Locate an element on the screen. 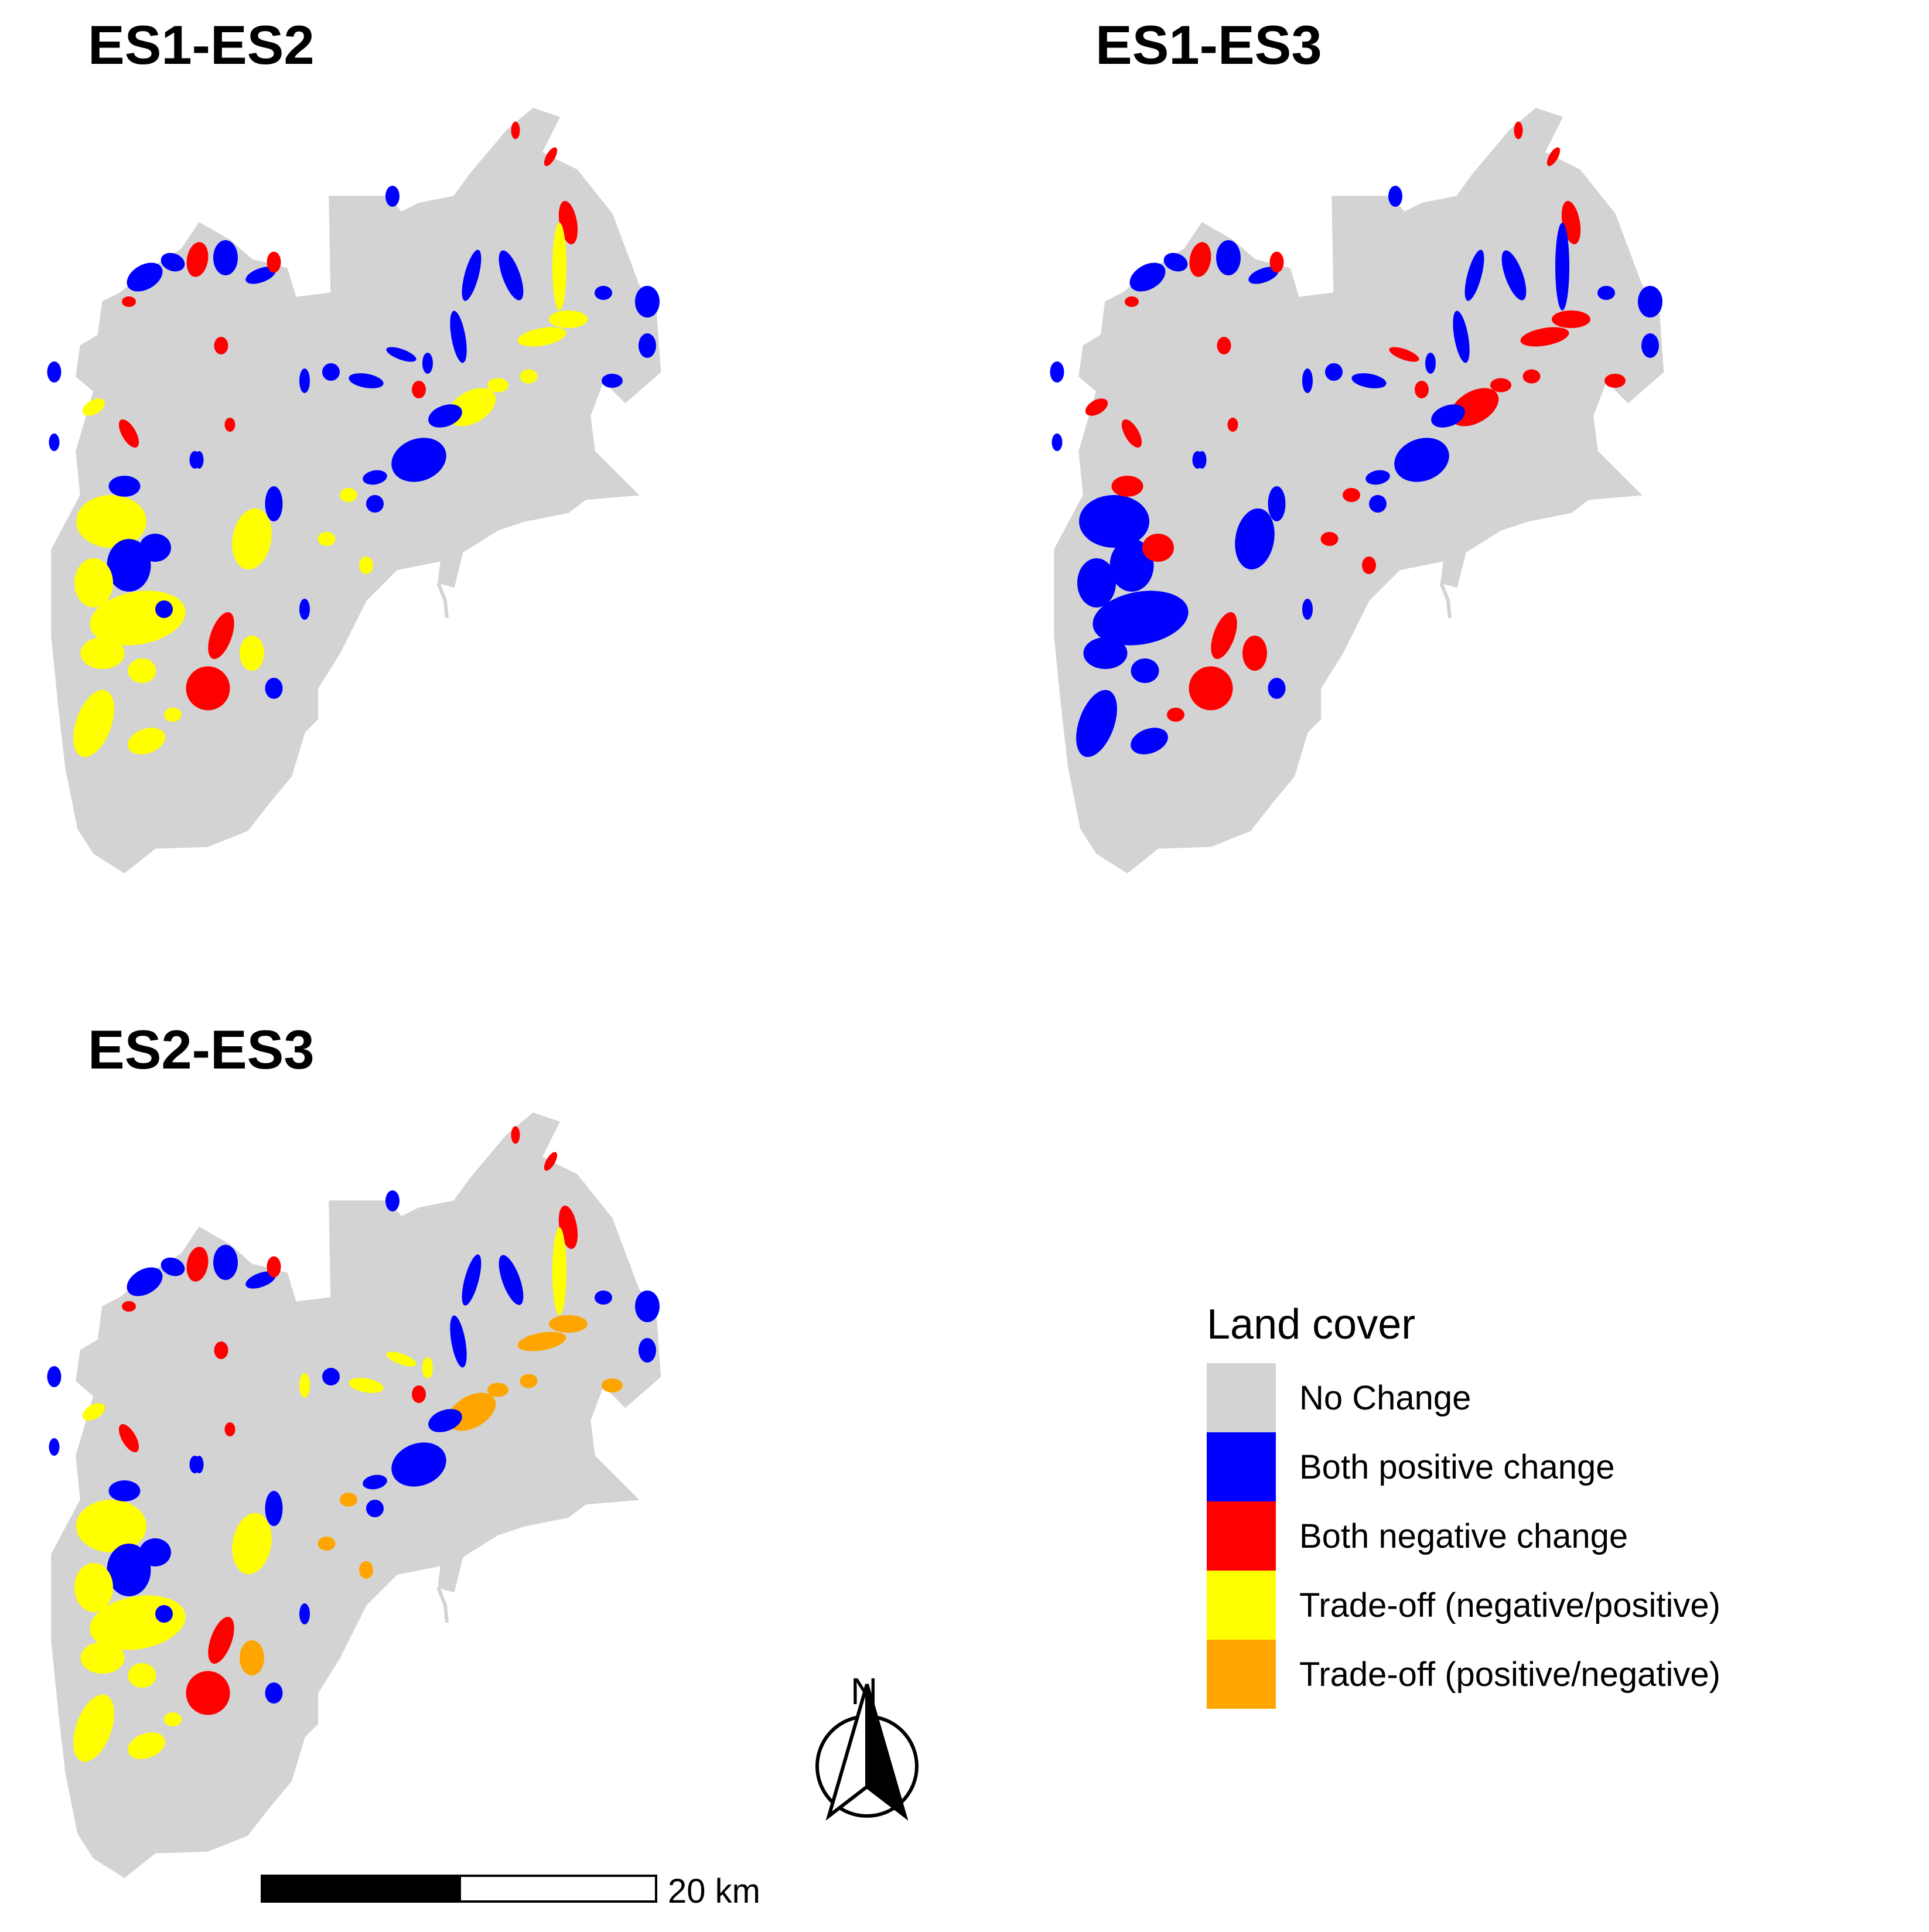  map-es2-es3 is located at coordinates (354, 1495).